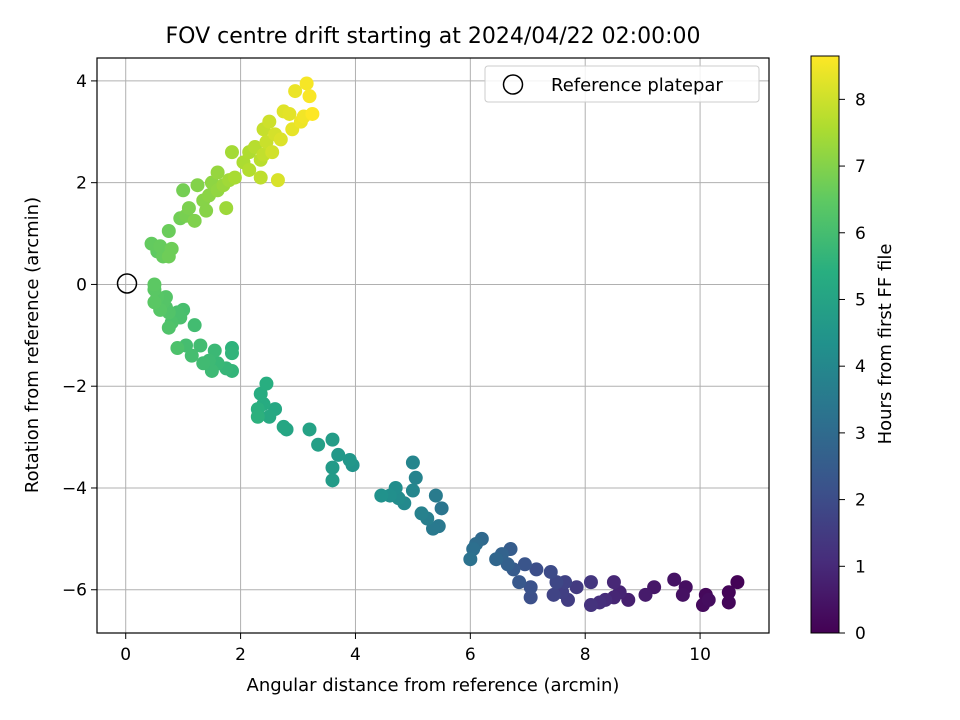 The width and height of the screenshot is (960, 720). What do you see at coordinates (81, 285) in the screenshot?
I see `y-tick-label: 0` at bounding box center [81, 285].